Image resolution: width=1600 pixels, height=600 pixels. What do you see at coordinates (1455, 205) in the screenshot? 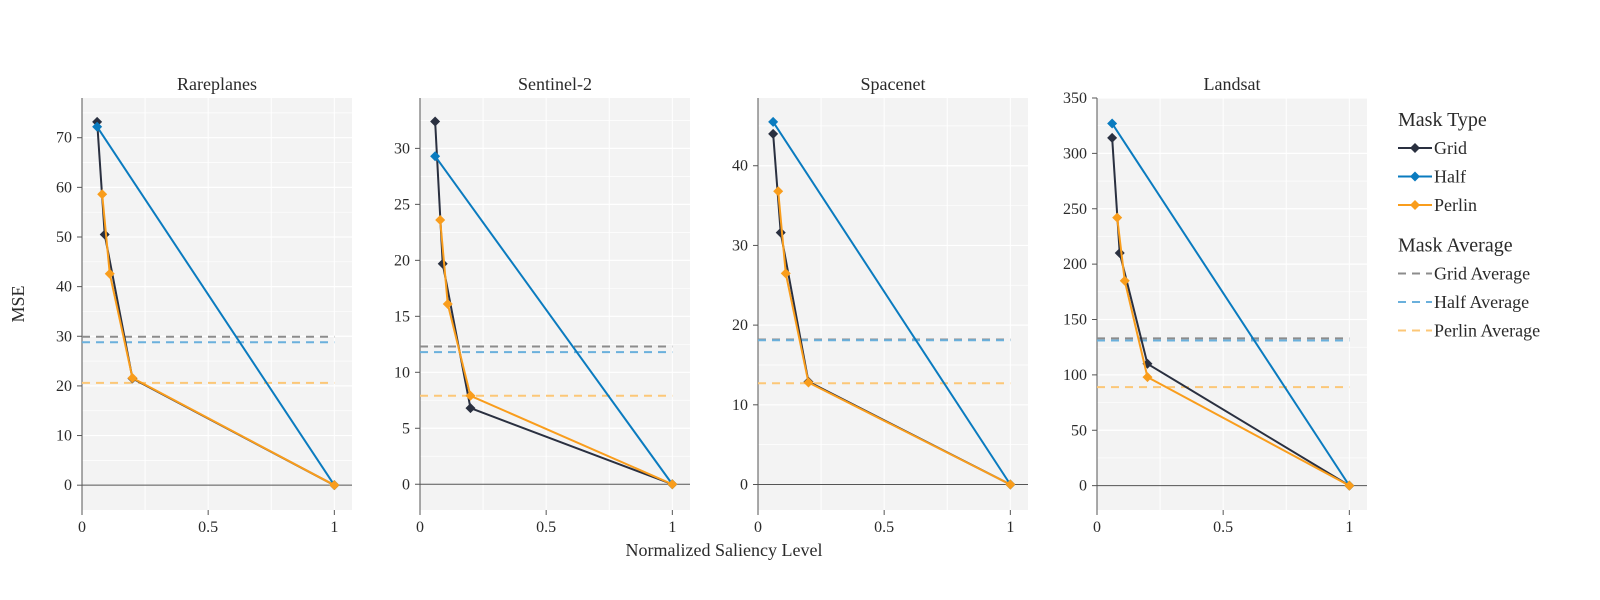
I see `legend-label-perlin: Perlin` at bounding box center [1455, 205].